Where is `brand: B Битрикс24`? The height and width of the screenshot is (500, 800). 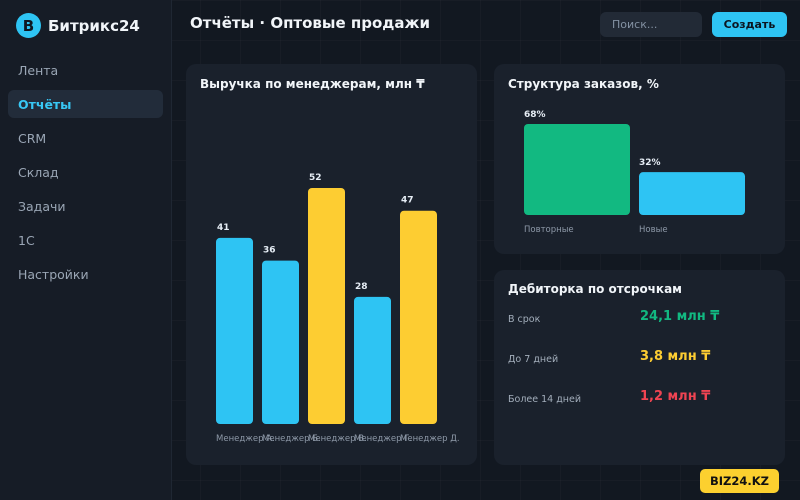 brand: B Битрикс24 is located at coordinates (78, 25).